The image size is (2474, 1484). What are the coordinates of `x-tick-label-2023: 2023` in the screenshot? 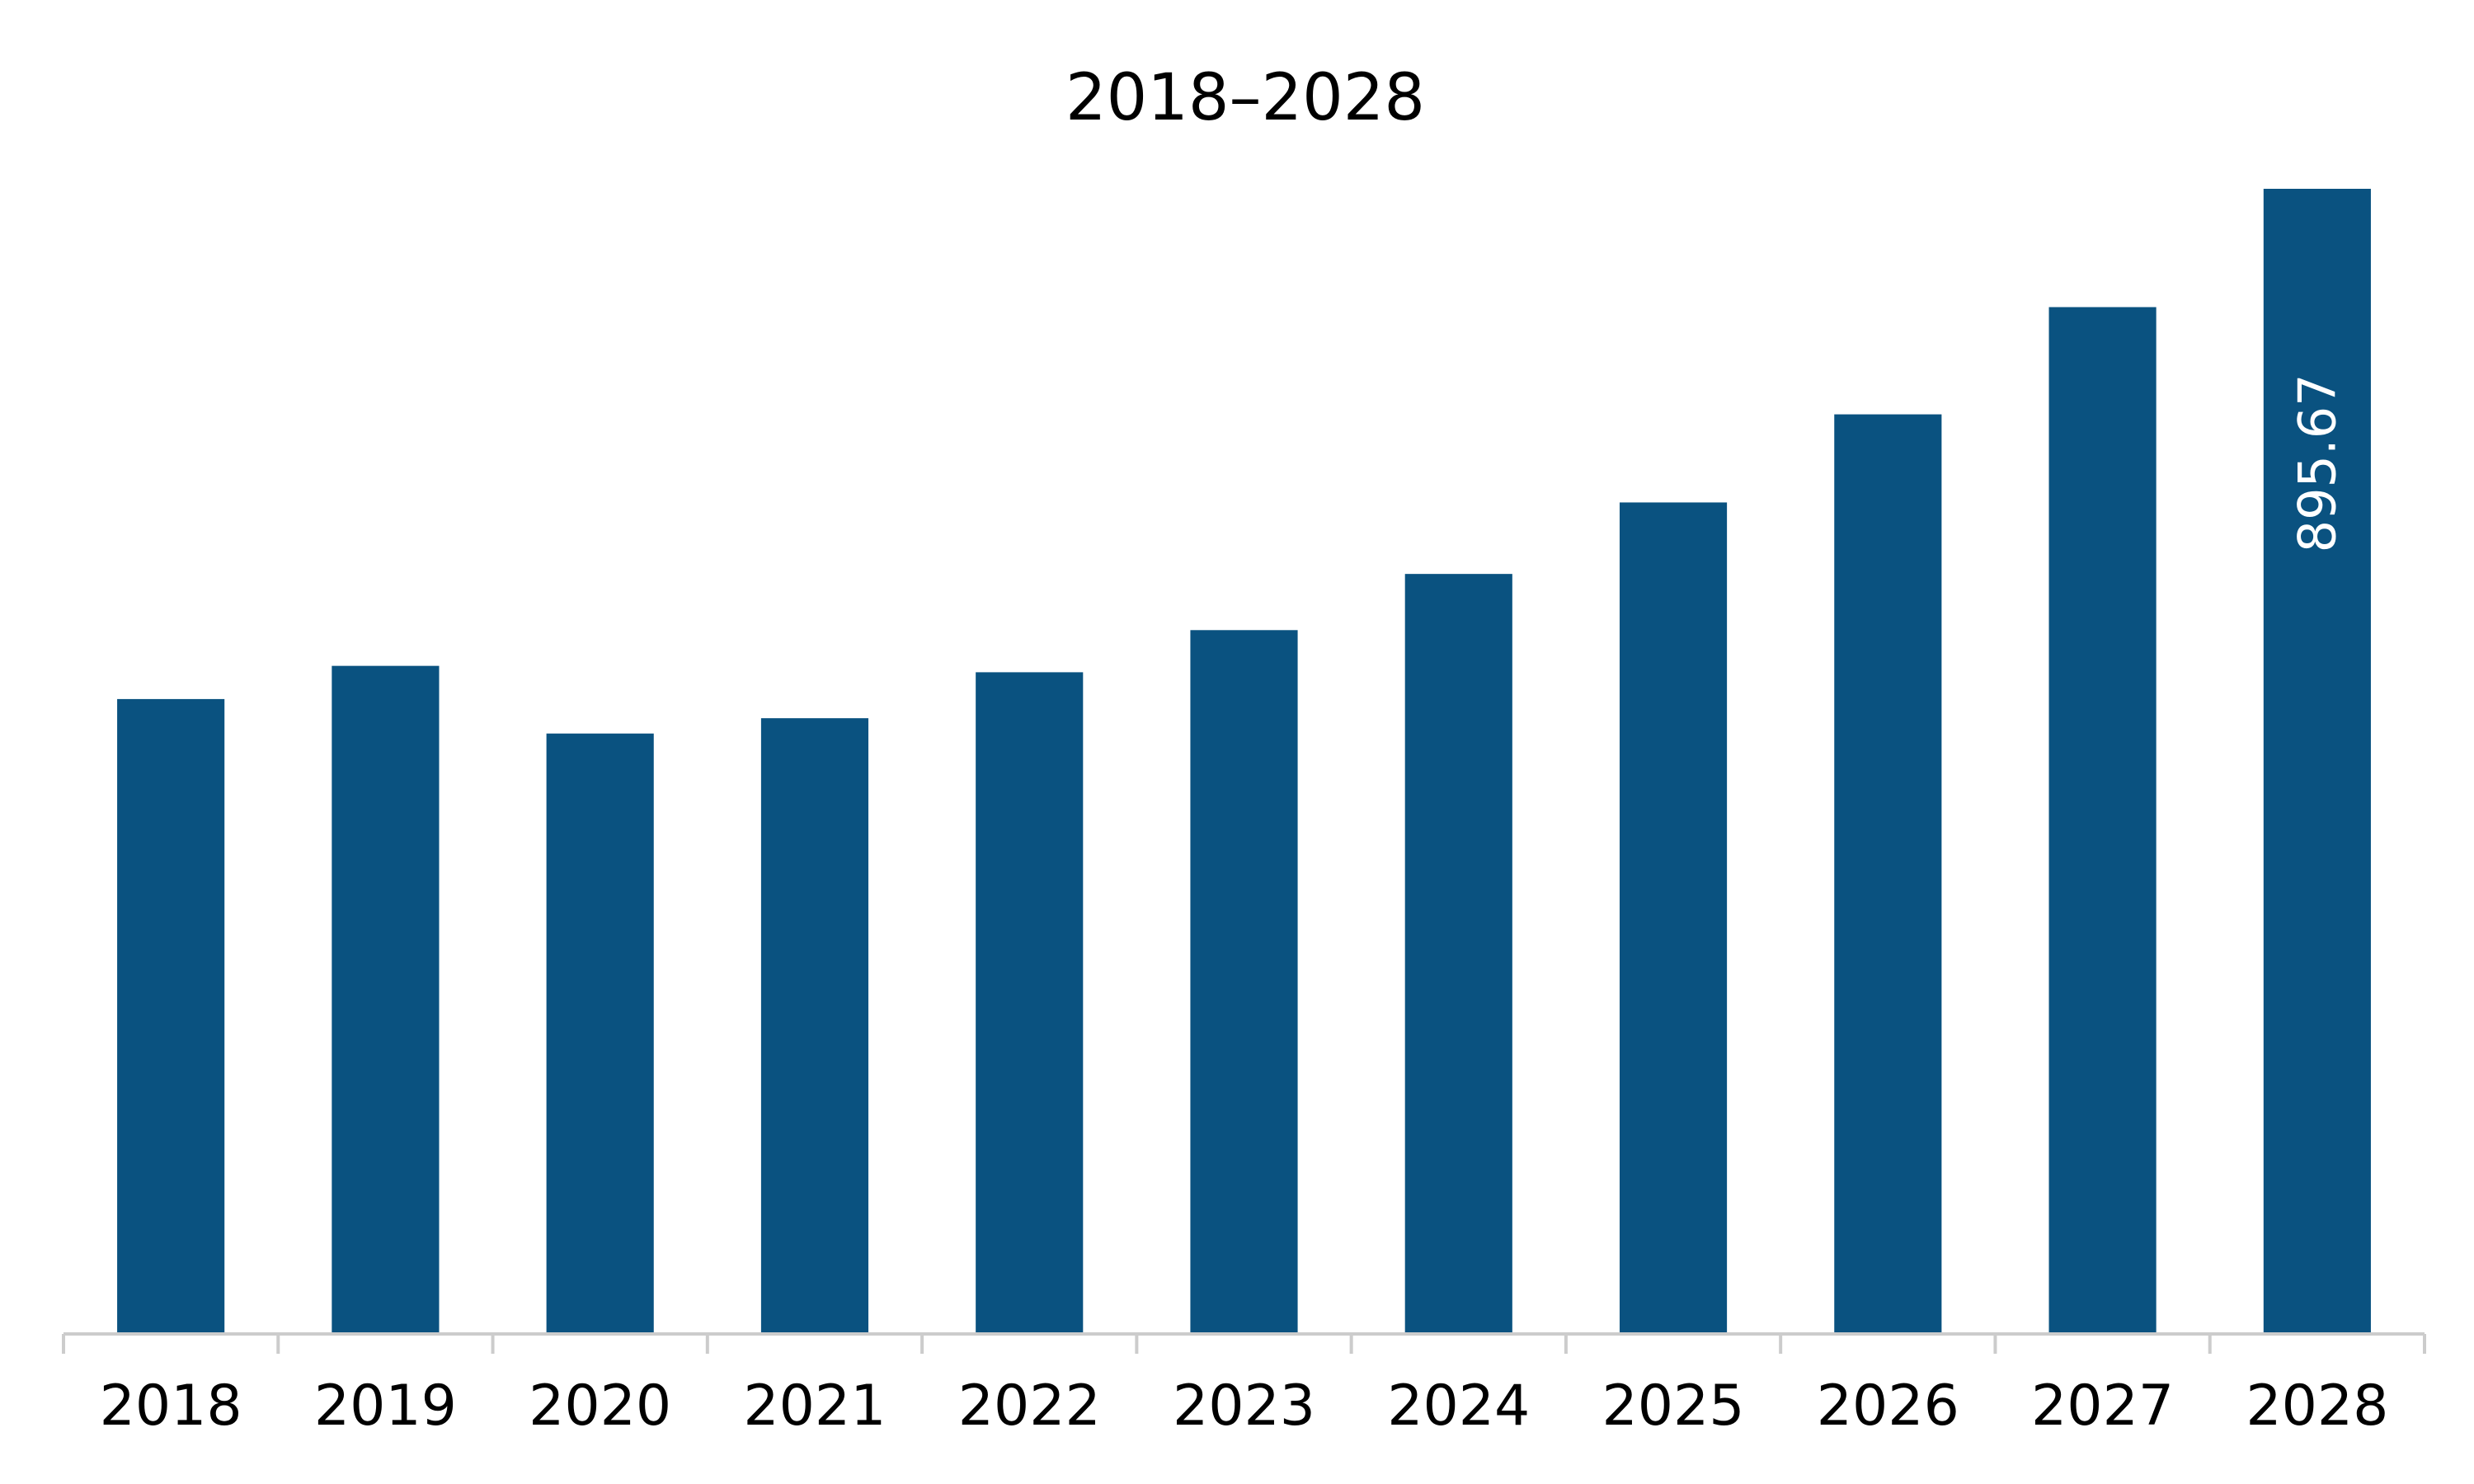 It's located at (1244, 1406).